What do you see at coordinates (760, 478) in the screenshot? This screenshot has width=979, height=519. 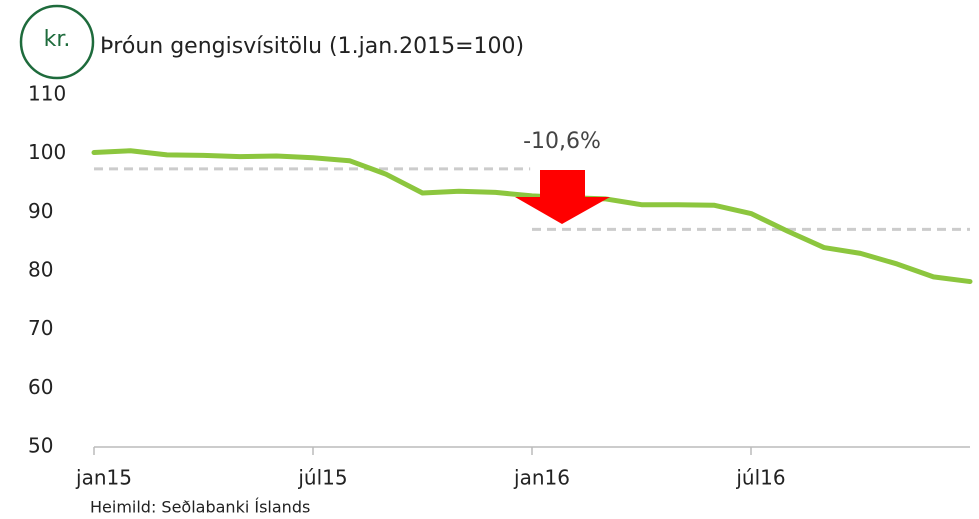 I see `x-tick-label: júl16` at bounding box center [760, 478].